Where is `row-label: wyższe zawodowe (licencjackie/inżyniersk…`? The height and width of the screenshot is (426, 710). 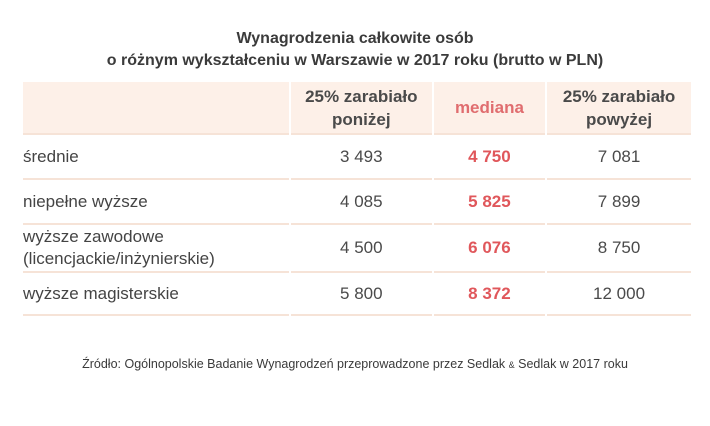
row-label: wyższe zawodowe (licencjackie/inżyniersk… is located at coordinates (156, 247).